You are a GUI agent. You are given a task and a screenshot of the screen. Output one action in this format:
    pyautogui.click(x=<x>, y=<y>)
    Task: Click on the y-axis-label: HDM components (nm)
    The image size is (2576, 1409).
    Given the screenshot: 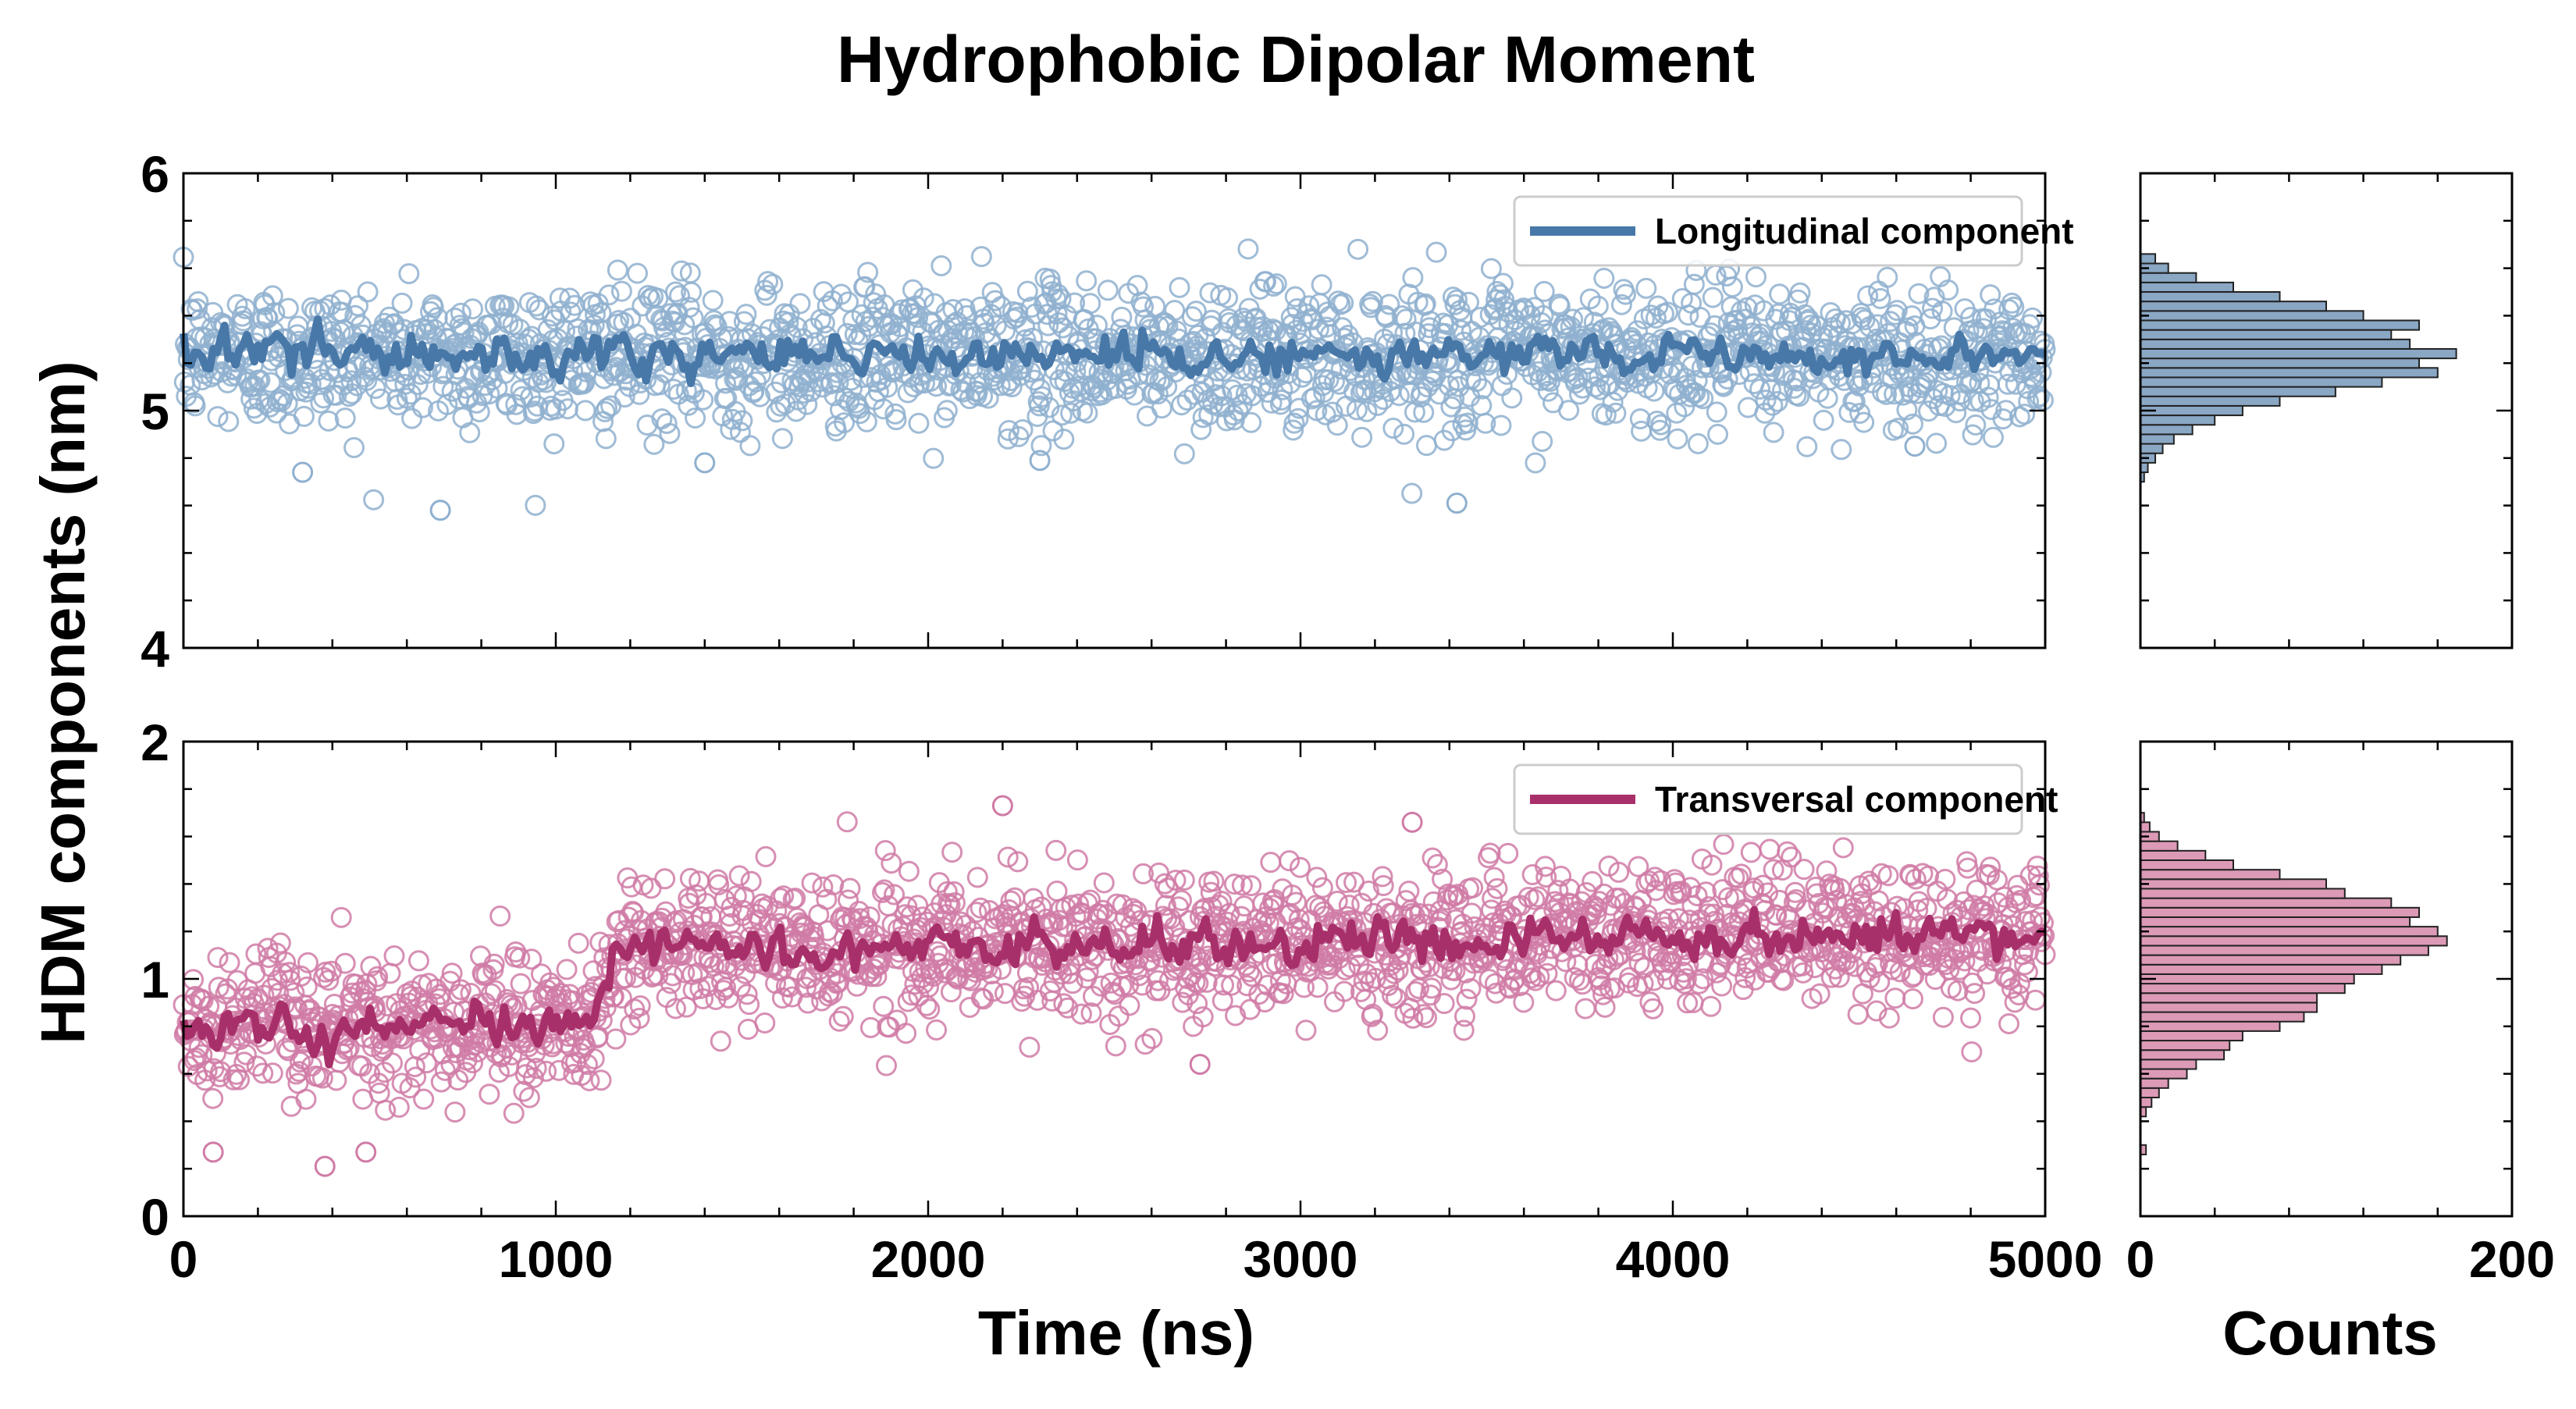 What is the action you would take?
    pyautogui.click(x=63, y=702)
    